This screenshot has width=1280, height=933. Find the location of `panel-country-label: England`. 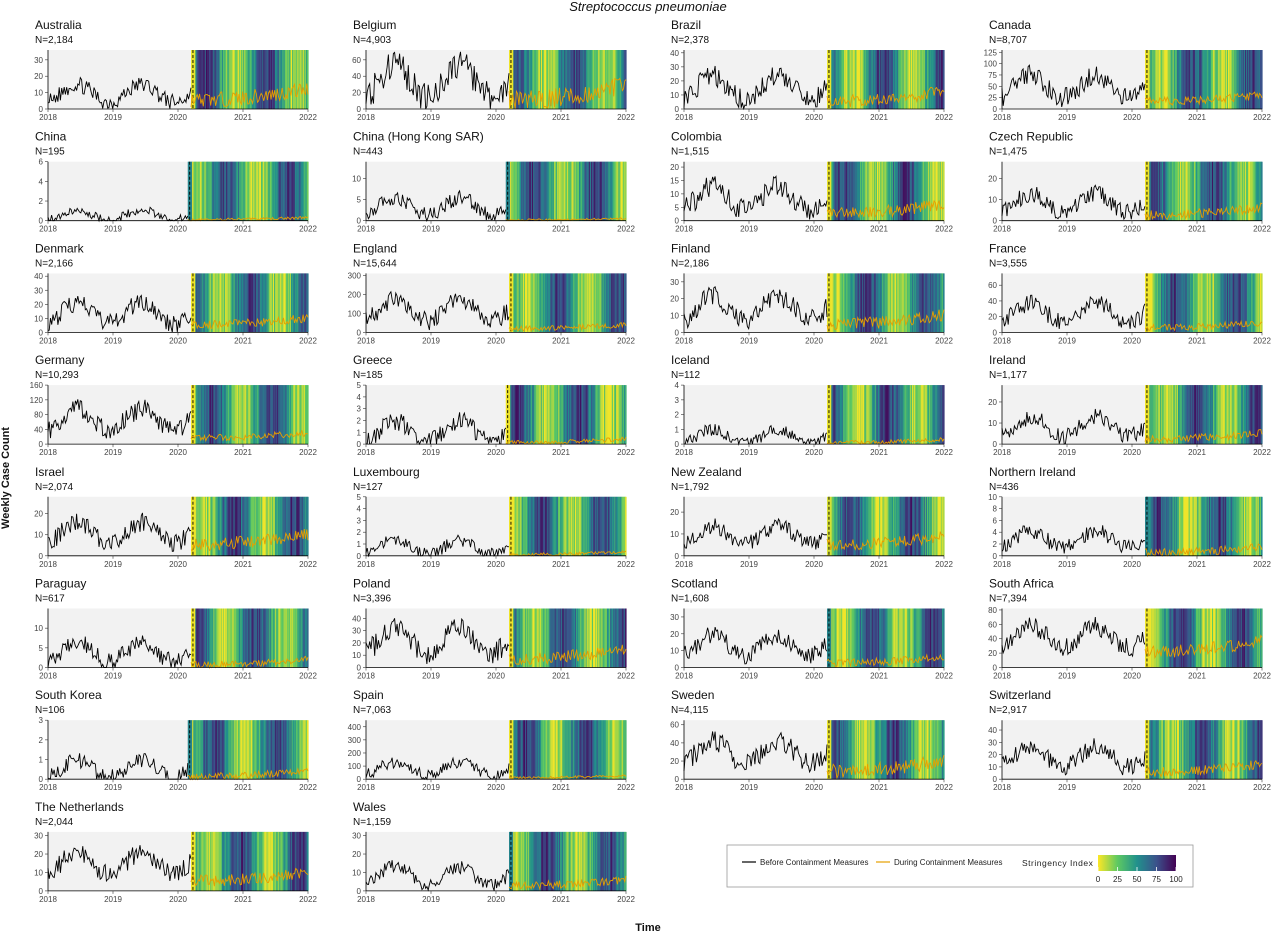

panel-country-label: England is located at coordinates (375, 248).